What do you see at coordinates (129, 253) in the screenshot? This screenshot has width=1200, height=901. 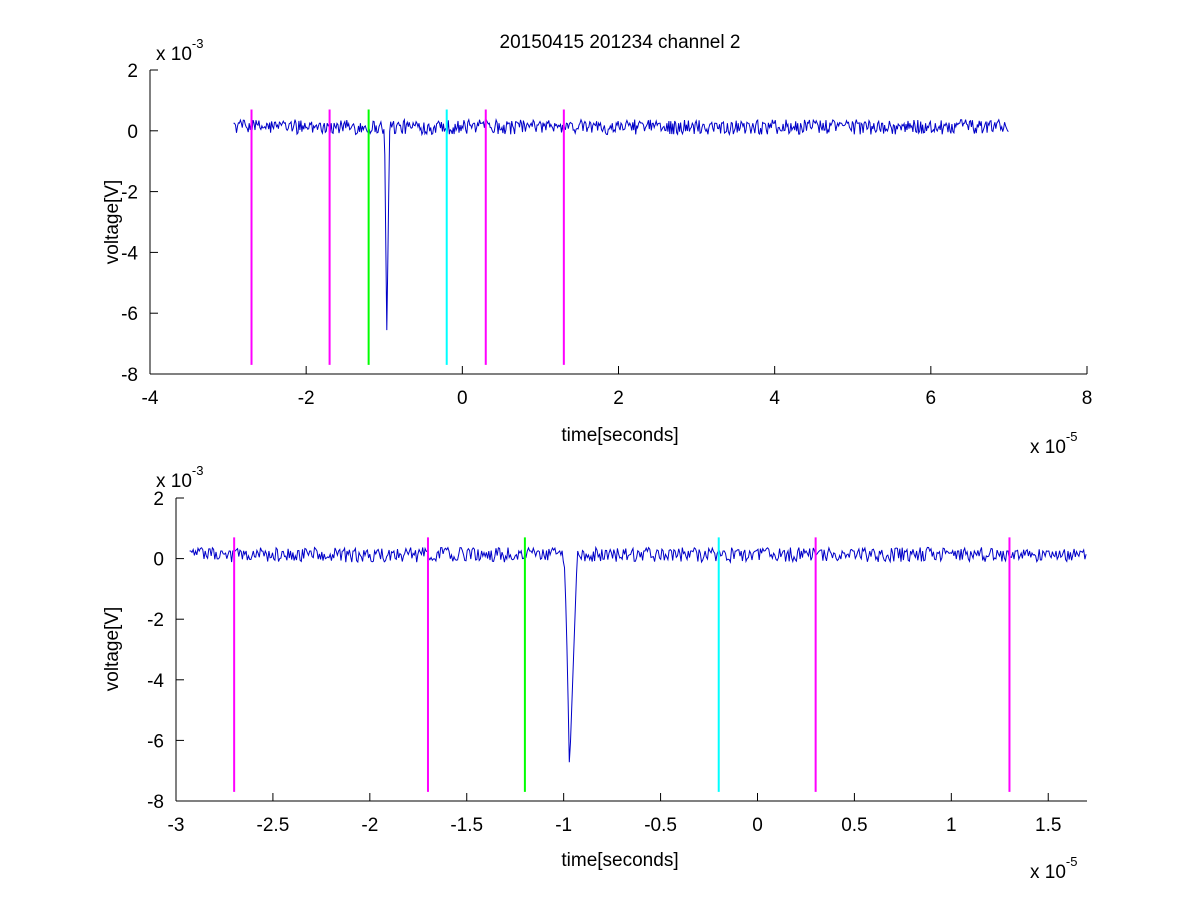 I see `top-y-tick-label: -4` at bounding box center [129, 253].